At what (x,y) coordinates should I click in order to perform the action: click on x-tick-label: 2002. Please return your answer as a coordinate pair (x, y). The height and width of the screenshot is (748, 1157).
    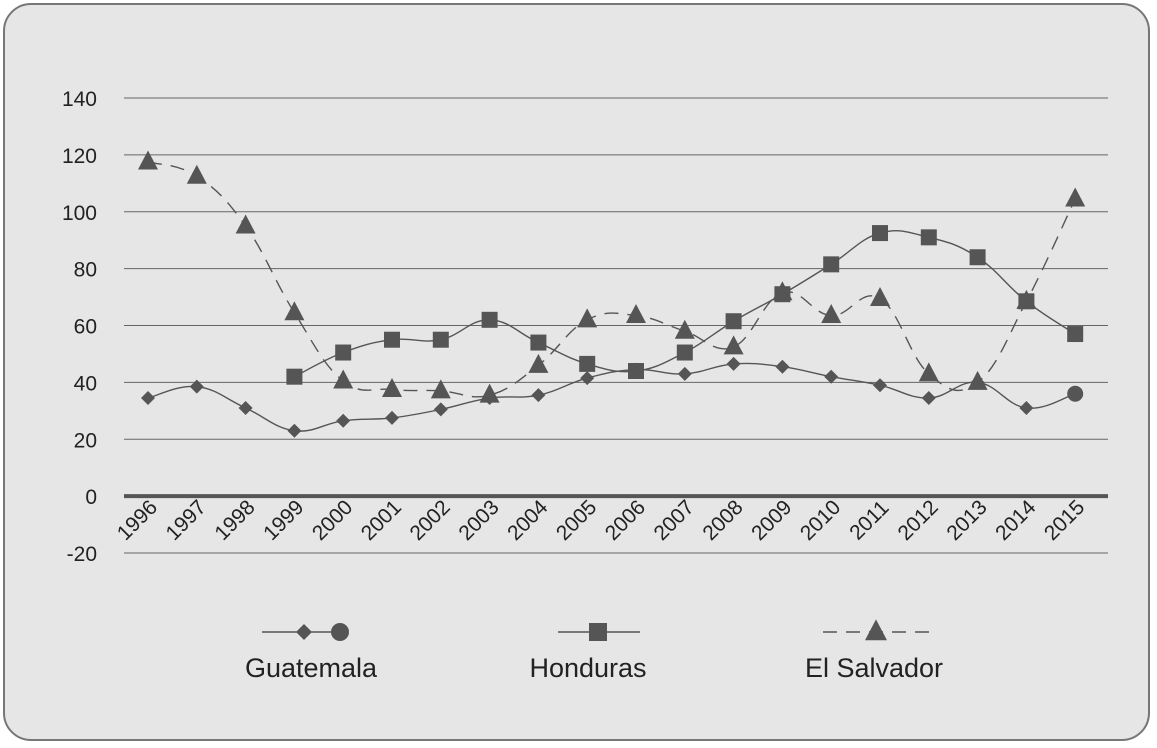
    Looking at the image, I should click on (430, 520).